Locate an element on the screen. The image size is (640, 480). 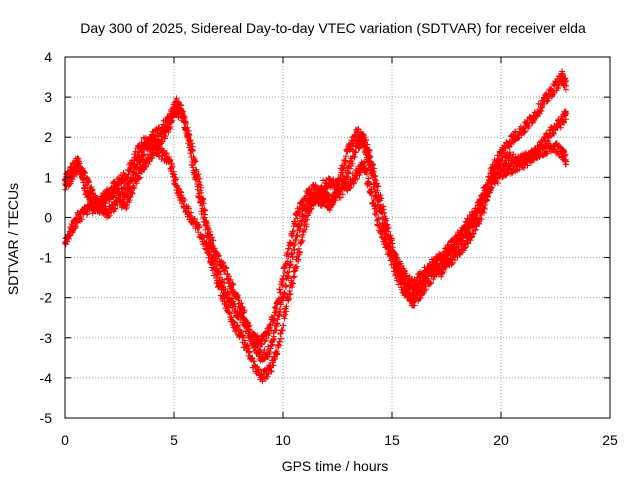
y-tick-label: -5 is located at coordinates (46, 418).